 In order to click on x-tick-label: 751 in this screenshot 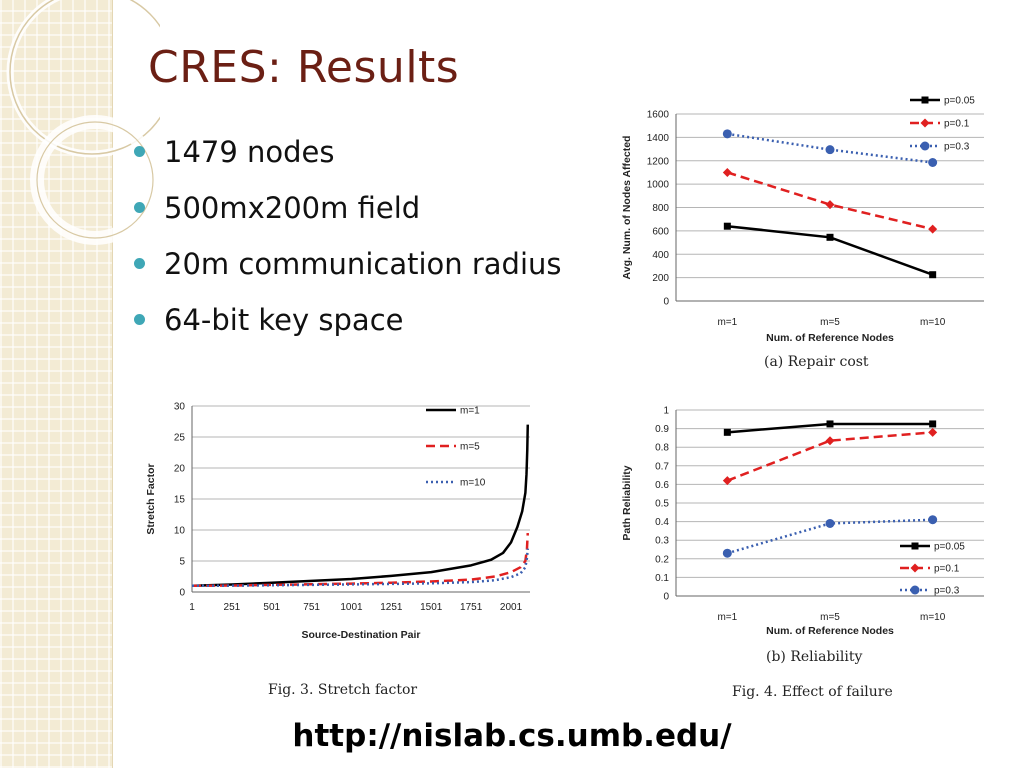, I will do `click(311, 607)`.